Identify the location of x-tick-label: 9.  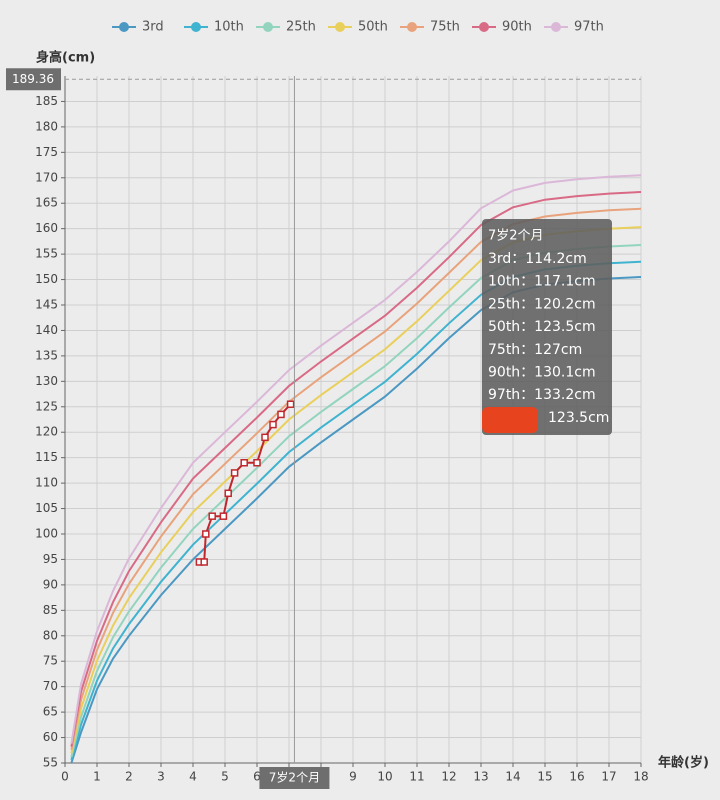
(353, 777).